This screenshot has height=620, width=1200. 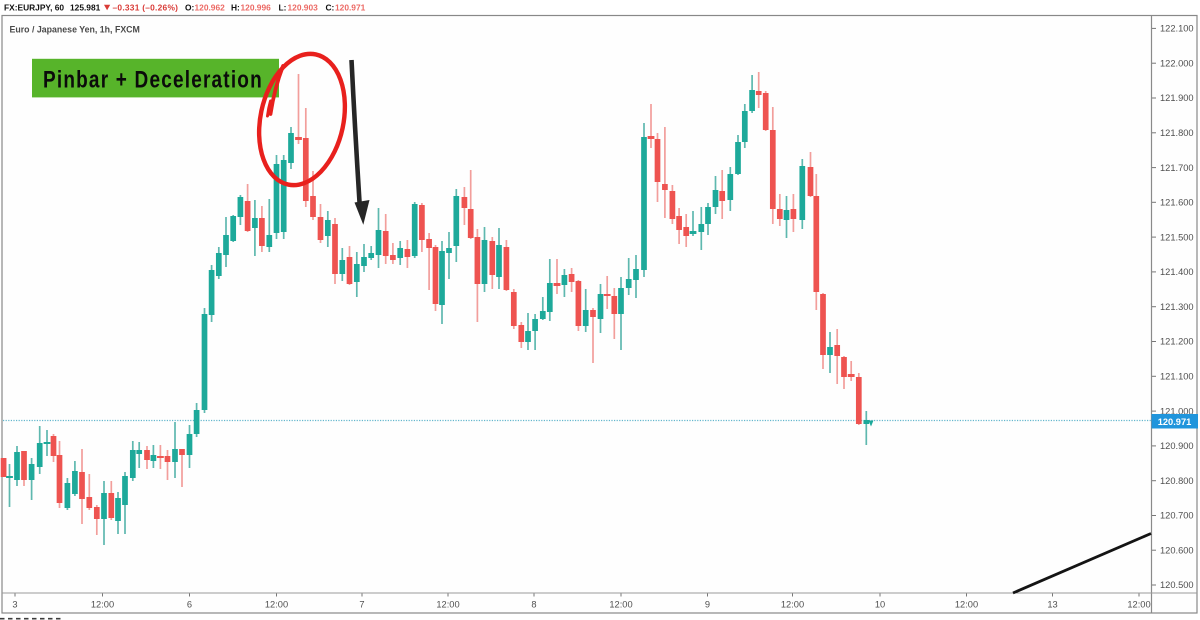 I want to click on svg-text: 120.900, so click(x=1177, y=446).